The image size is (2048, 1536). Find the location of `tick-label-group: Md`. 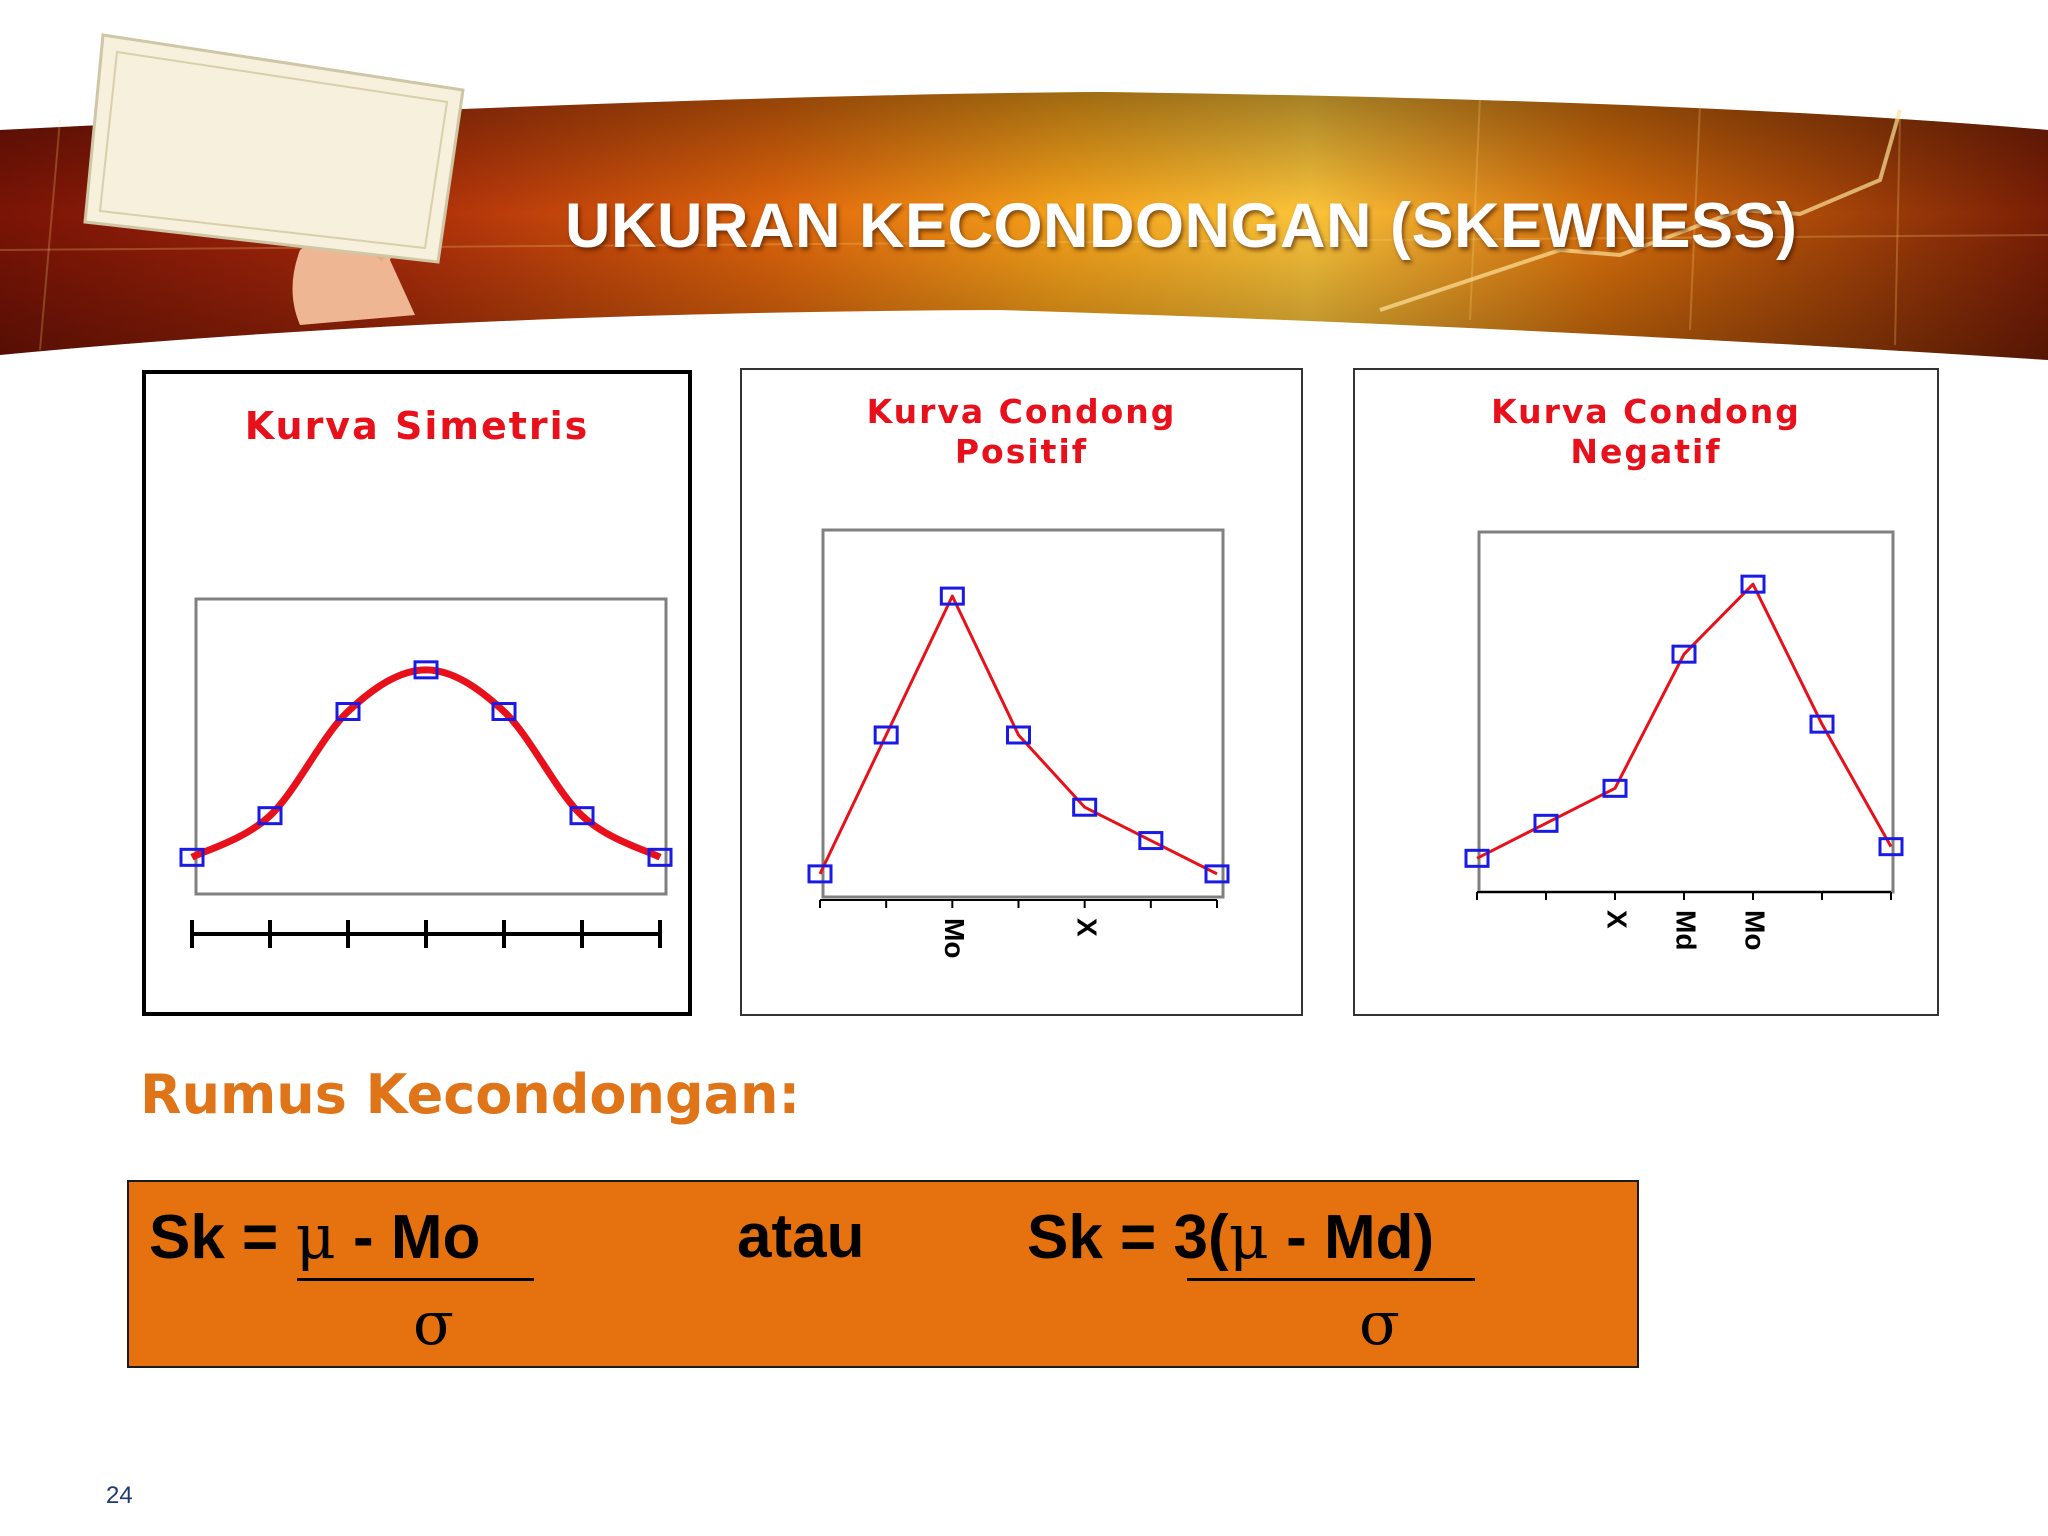

tick-label-group: Md is located at coordinates (1686, 930).